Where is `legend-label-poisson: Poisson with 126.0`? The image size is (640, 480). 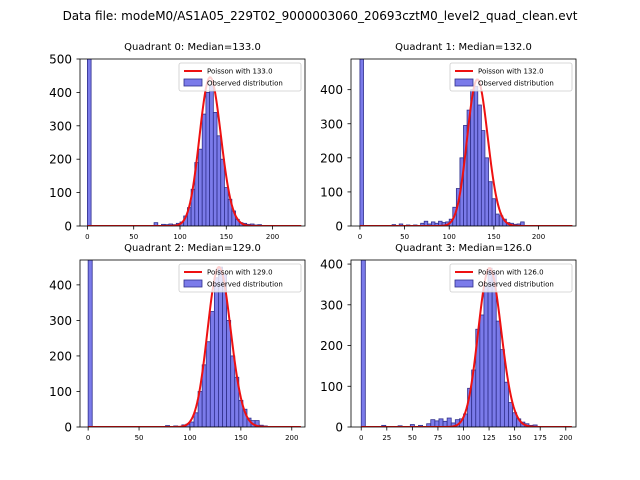
legend-label-poisson: Poisson with 126.0 is located at coordinates (511, 273).